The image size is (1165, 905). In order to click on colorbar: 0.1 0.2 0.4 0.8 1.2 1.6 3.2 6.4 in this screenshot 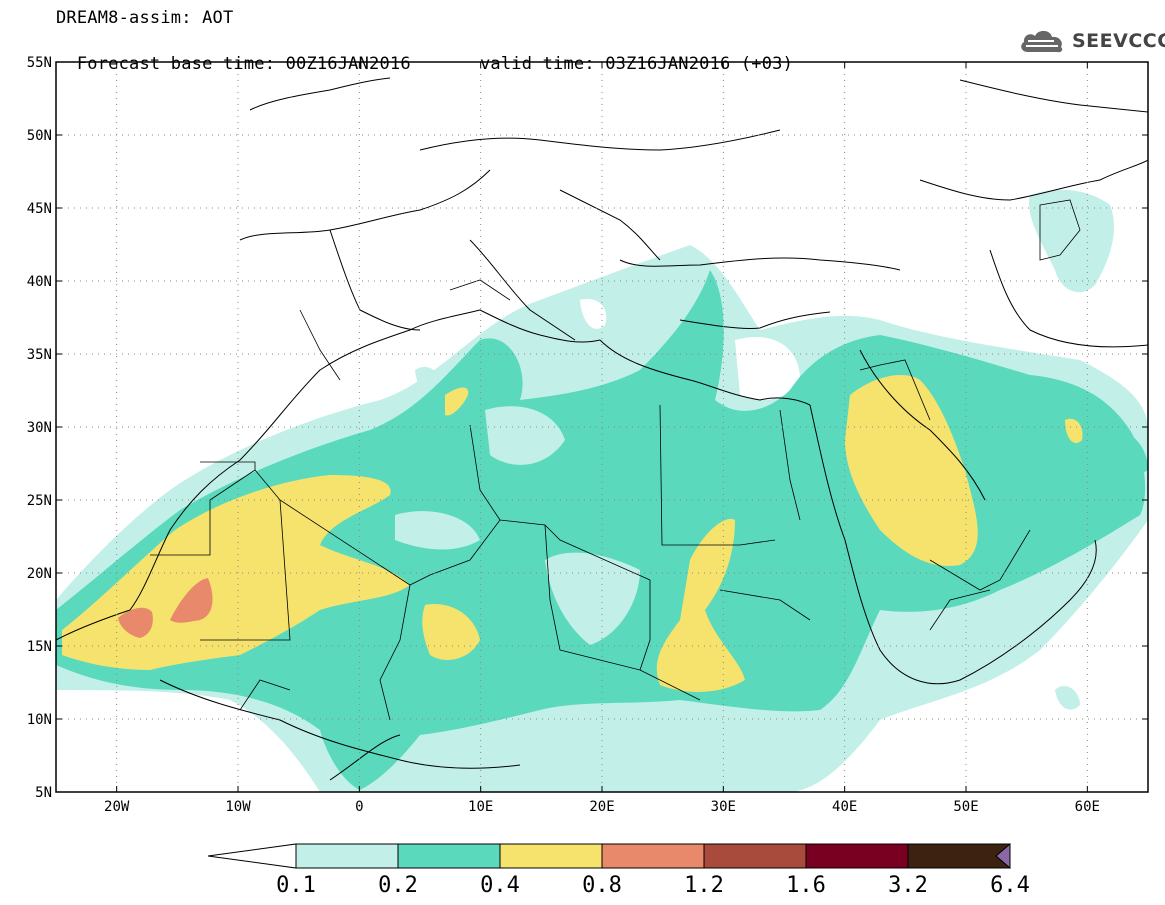, I will do `click(618, 870)`.